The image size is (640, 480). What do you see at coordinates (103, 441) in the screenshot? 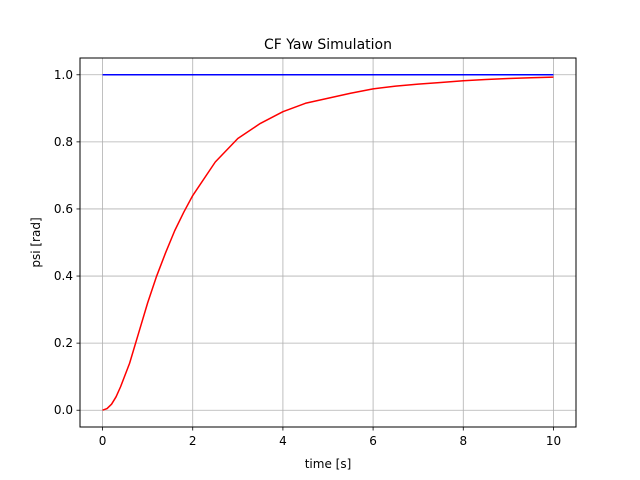
I see `x-tick-label: 0` at bounding box center [103, 441].